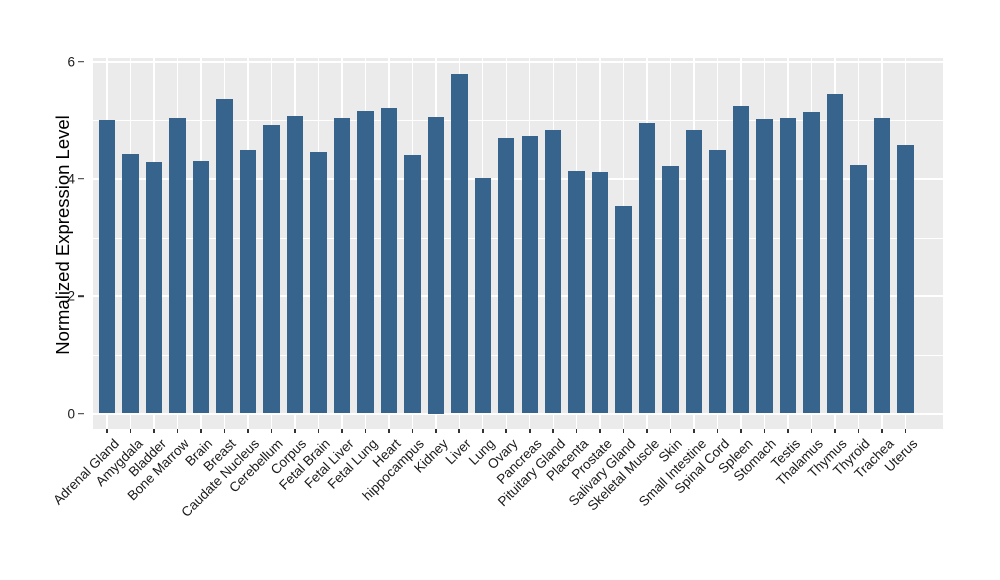 This screenshot has width=1000, height=580. I want to click on bar-breast, so click(224, 256).